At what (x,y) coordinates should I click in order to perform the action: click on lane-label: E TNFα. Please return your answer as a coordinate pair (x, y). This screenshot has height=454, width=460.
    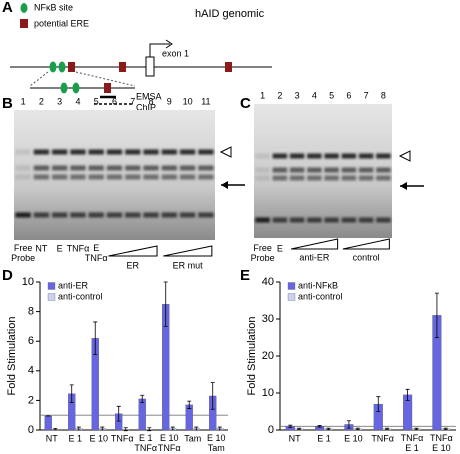
    Looking at the image, I should click on (96, 253).